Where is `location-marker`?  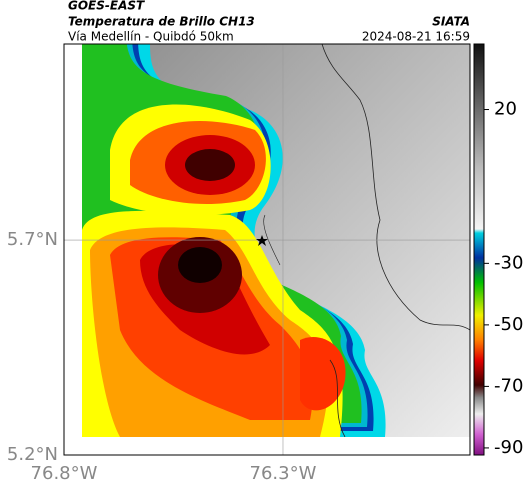 location-marker is located at coordinates (262, 240).